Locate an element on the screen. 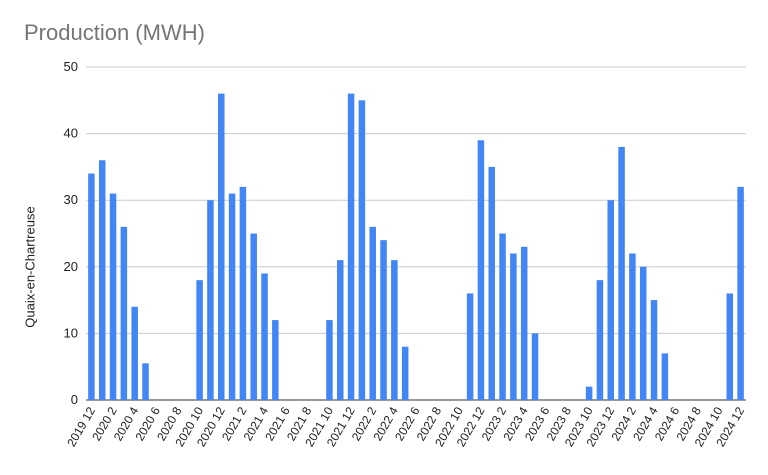  y-tick-label: 30 is located at coordinates (71, 199).